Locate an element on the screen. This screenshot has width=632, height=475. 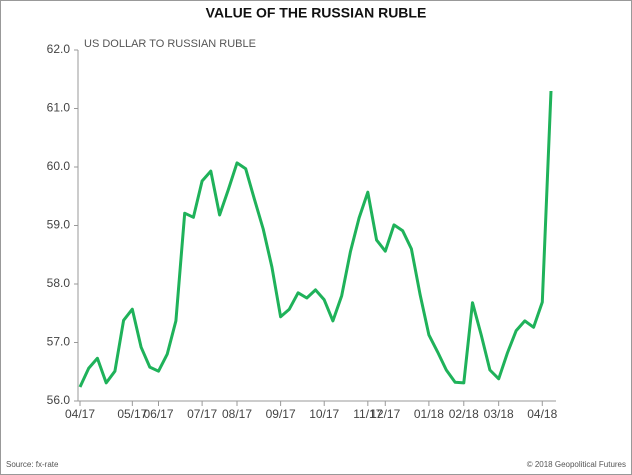
y-tick-label: 59.0 is located at coordinates (59, 225).